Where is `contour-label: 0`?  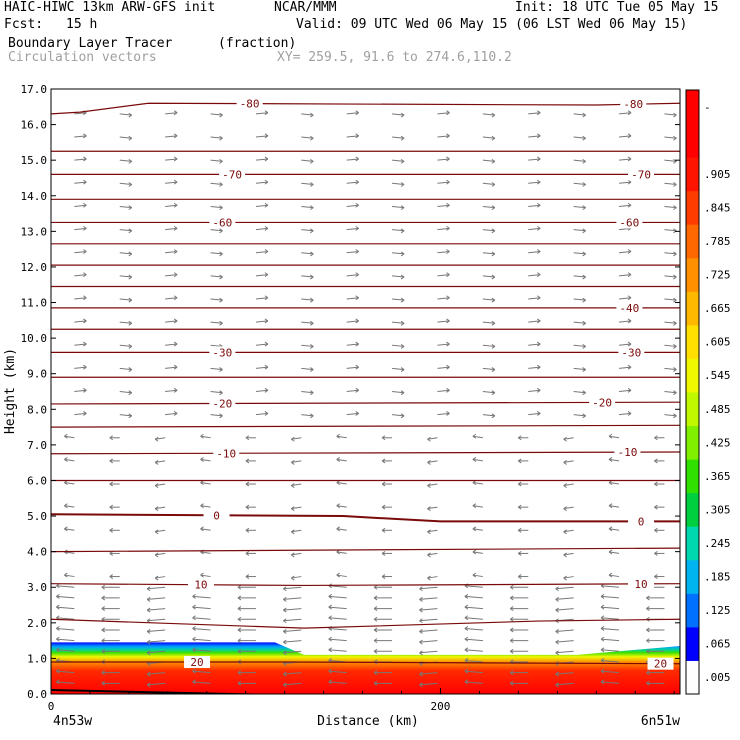 contour-label: 0 is located at coordinates (641, 521).